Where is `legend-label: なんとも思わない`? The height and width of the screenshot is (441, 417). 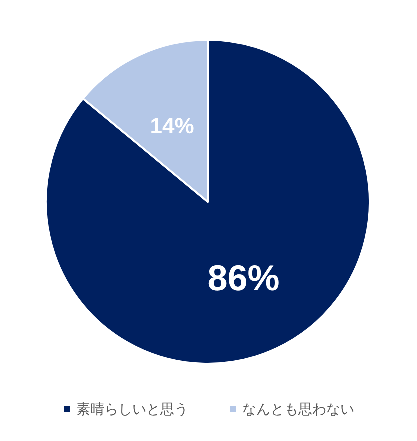 legend-label: なんとも思わない is located at coordinates (298, 409).